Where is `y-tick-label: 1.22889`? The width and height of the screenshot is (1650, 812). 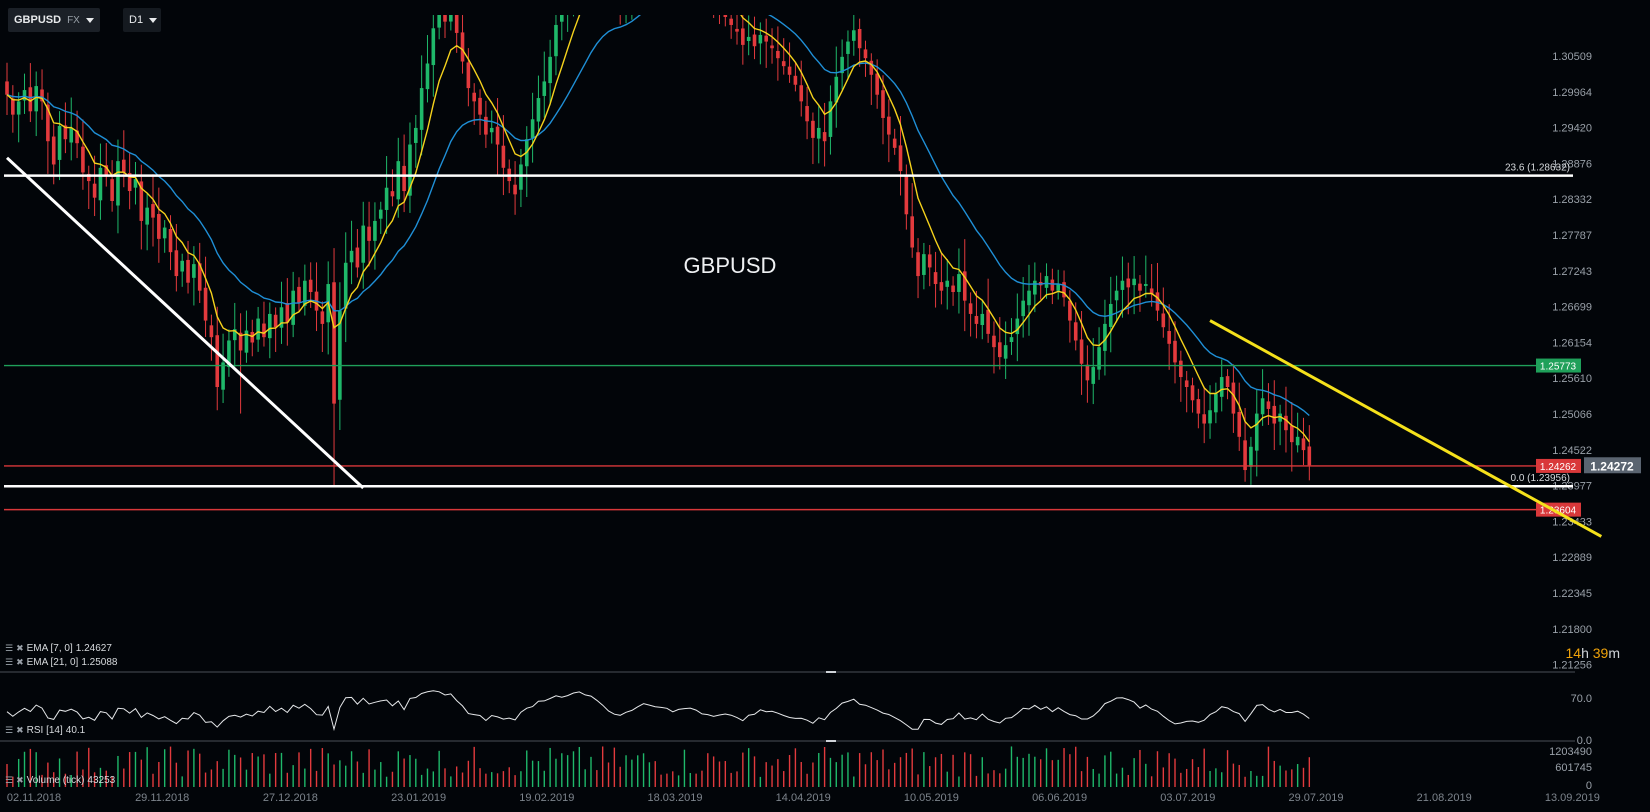
y-tick-label: 1.22889 is located at coordinates (1572, 558).